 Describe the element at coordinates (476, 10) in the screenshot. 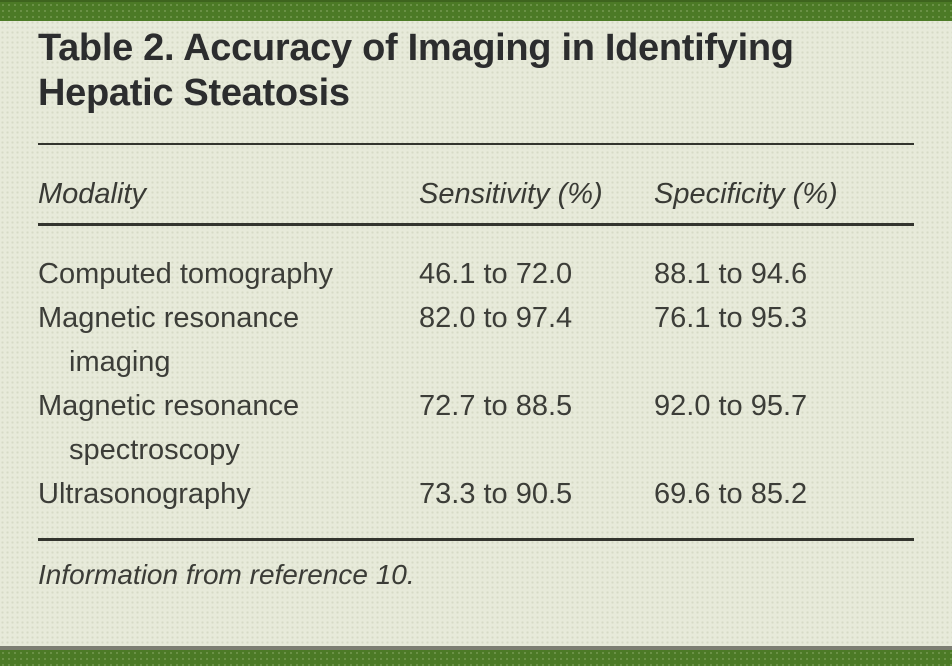

I see `top-accent-bar` at that location.